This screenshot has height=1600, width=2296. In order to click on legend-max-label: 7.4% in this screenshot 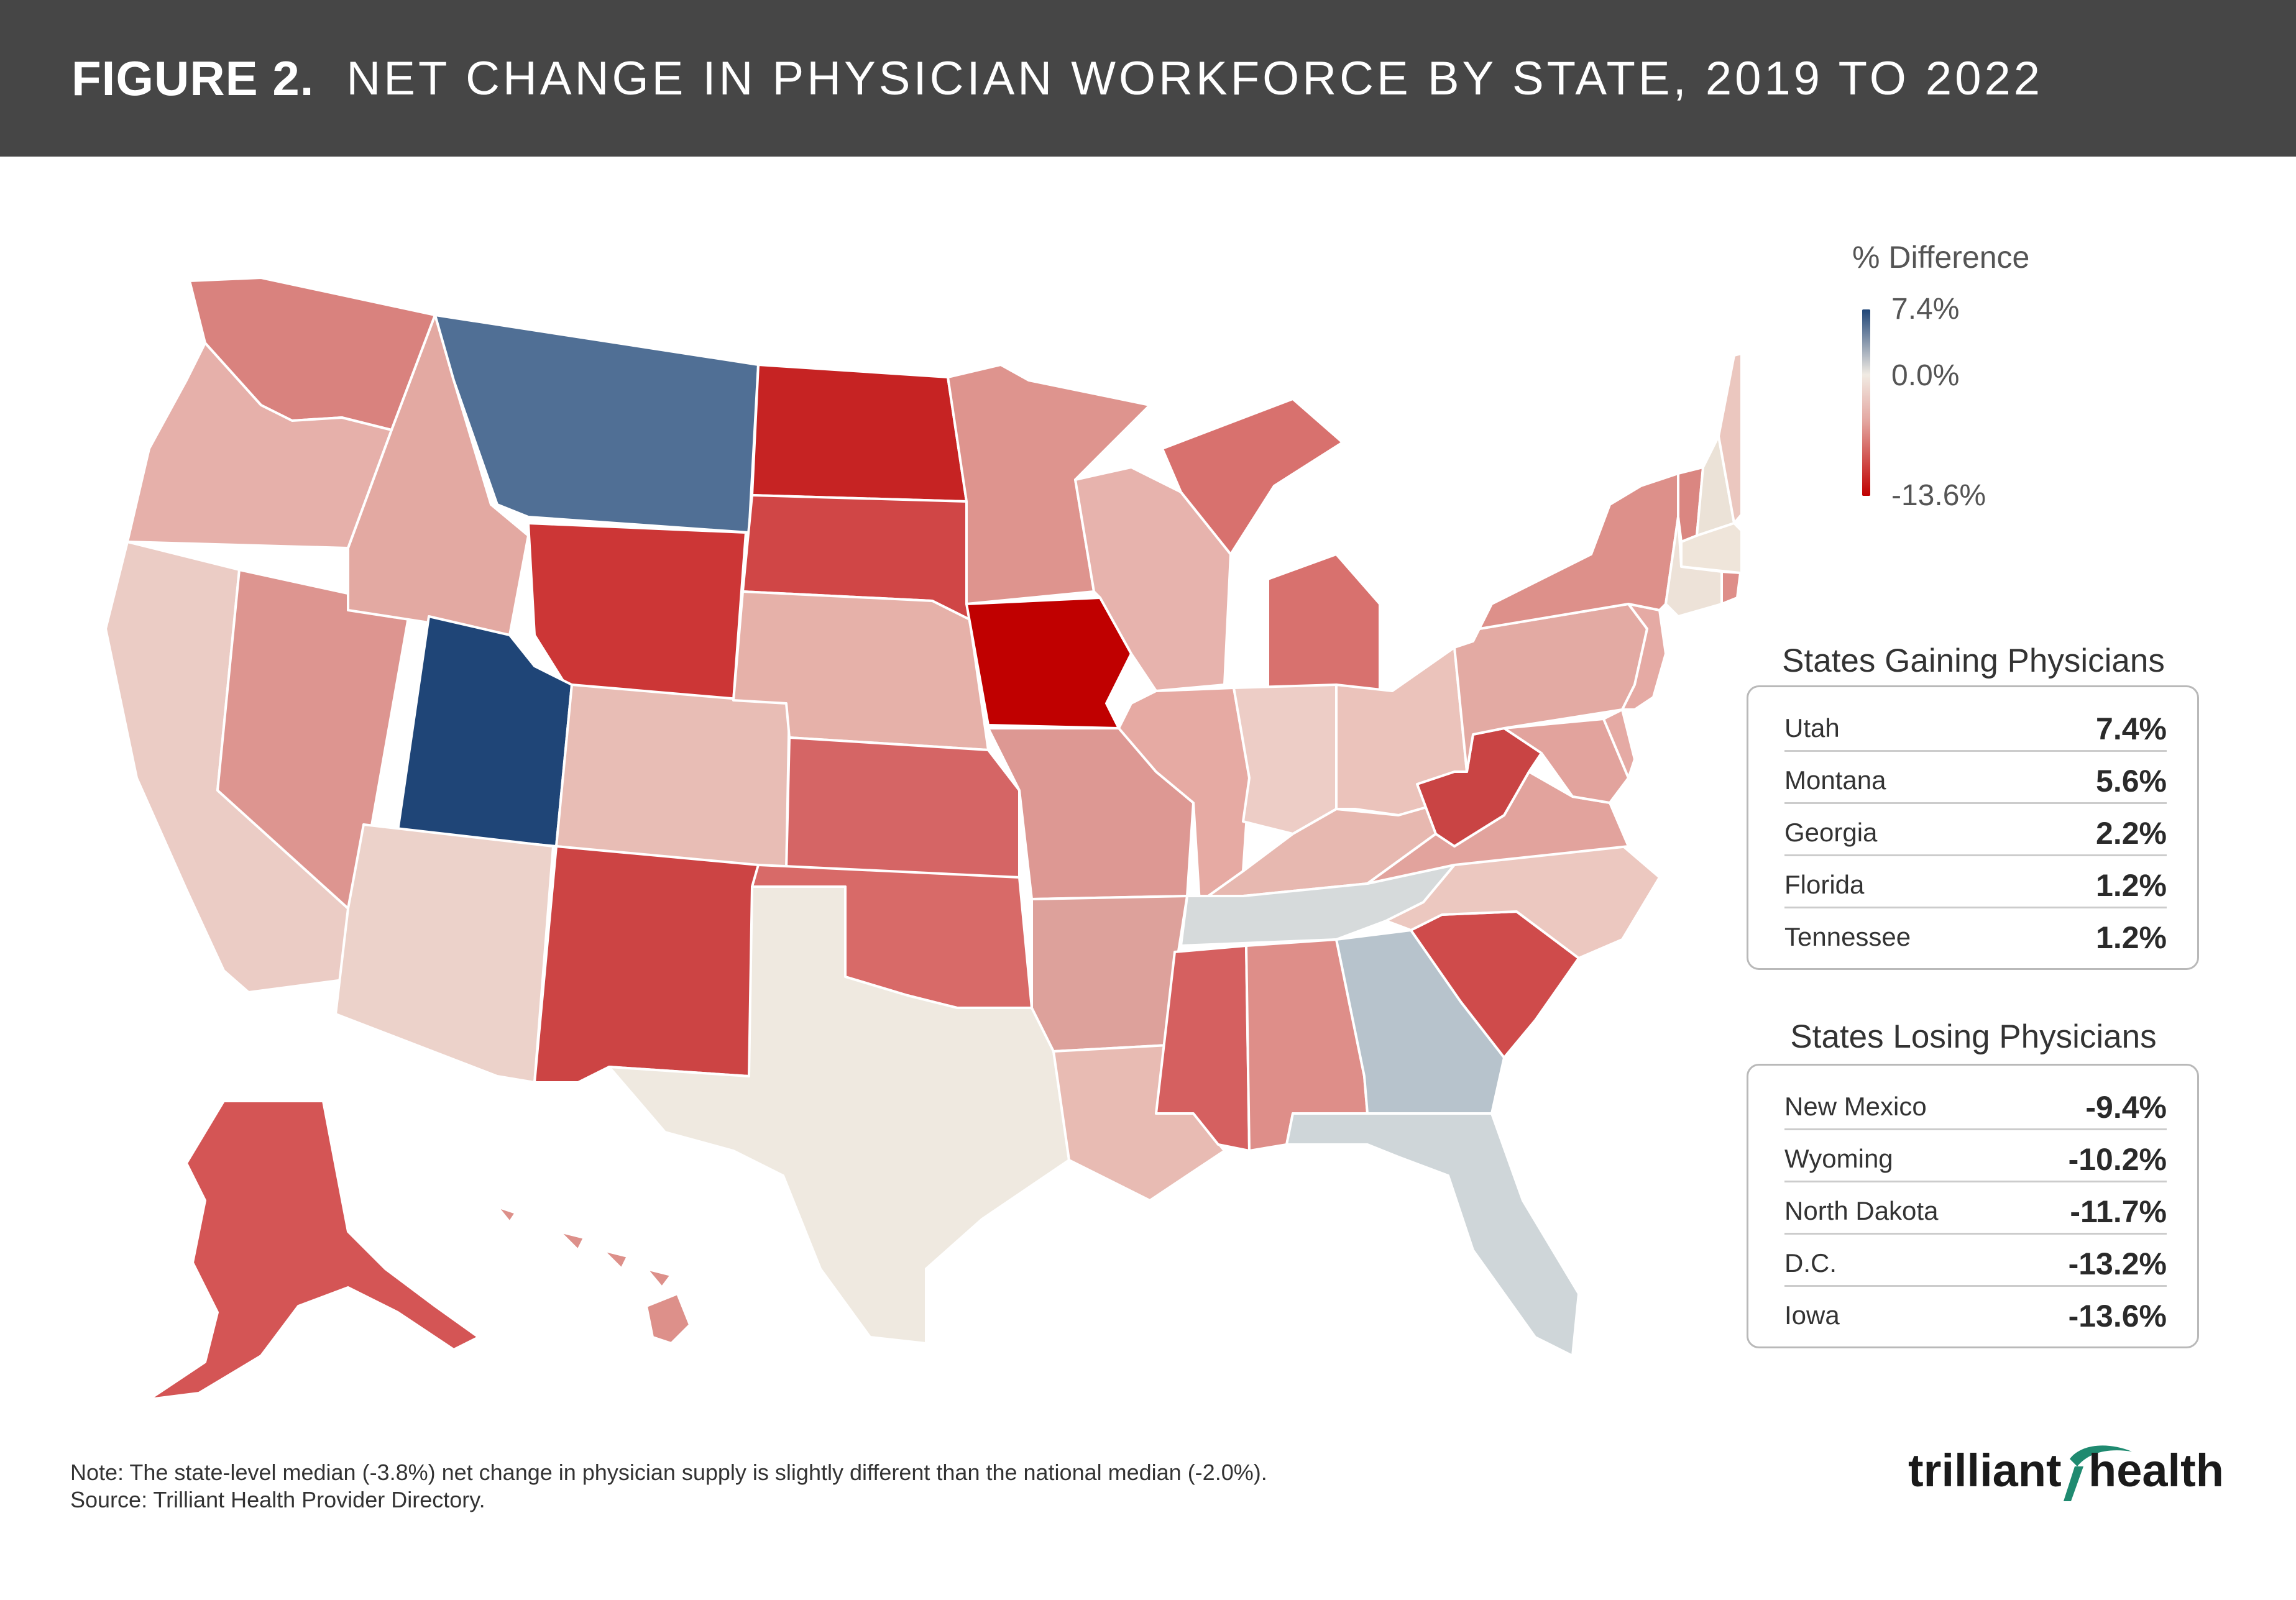, I will do `click(1925, 309)`.